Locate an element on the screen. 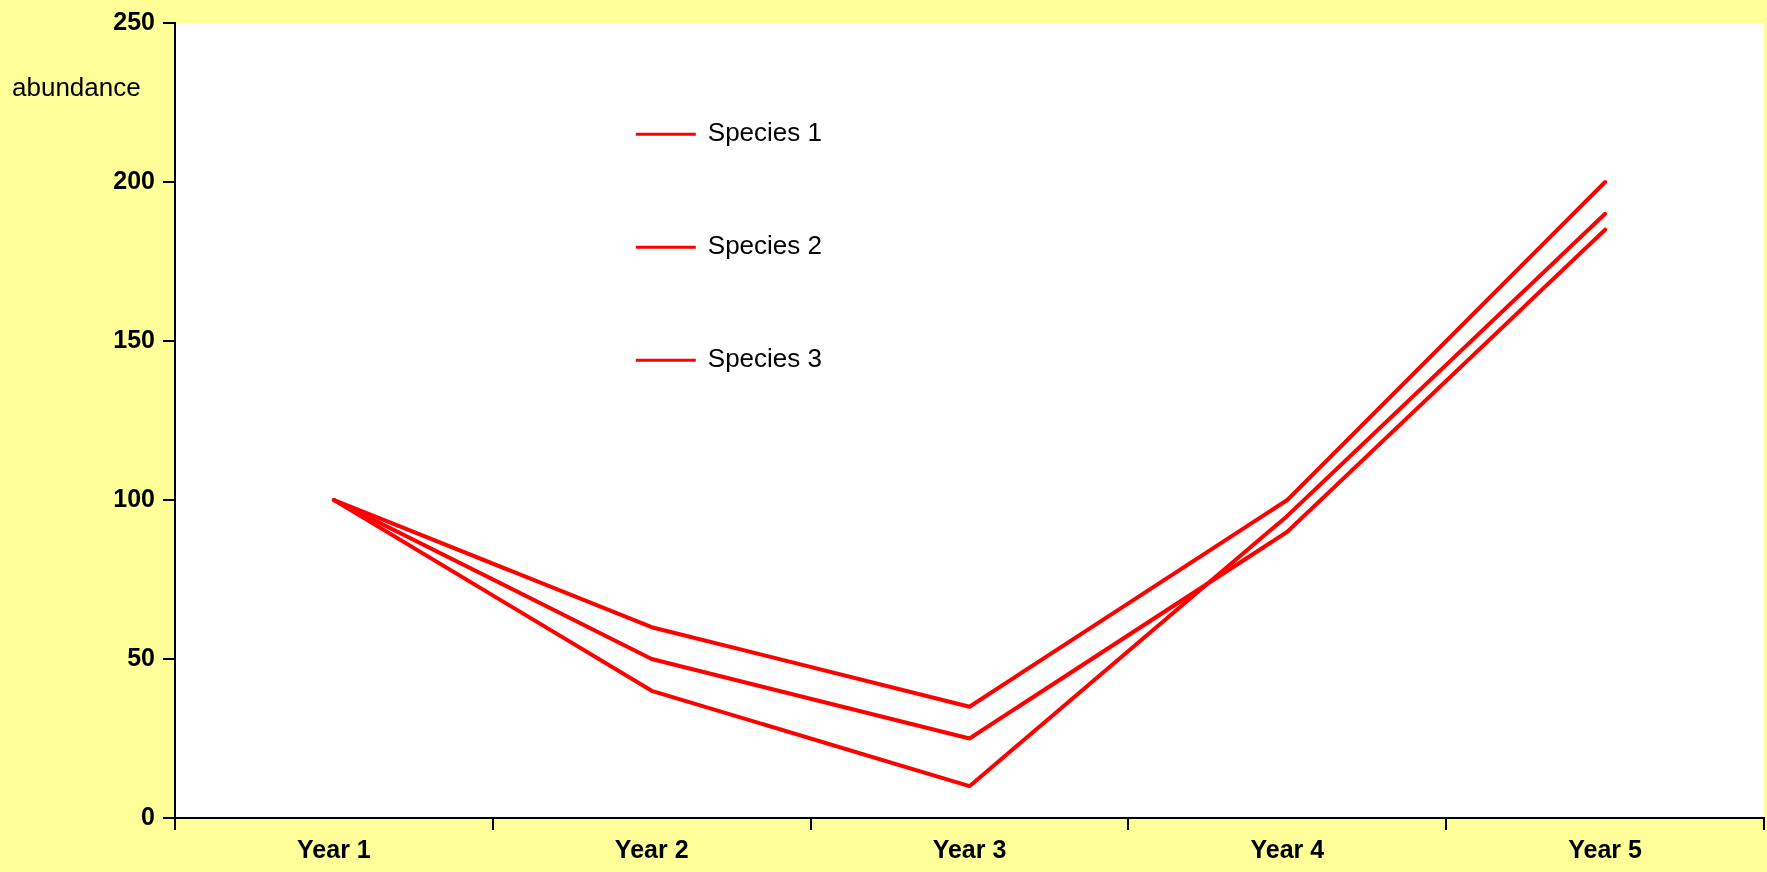  legend-label: Species 2 is located at coordinates (764, 245).